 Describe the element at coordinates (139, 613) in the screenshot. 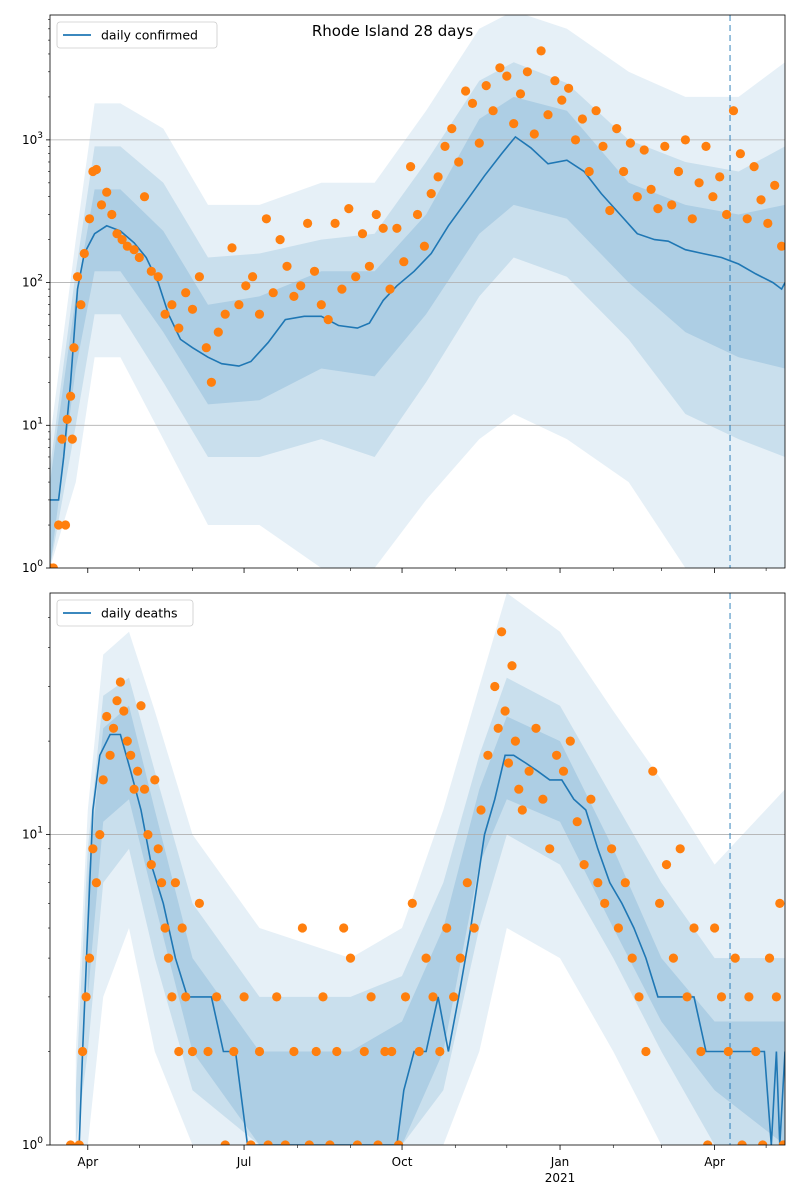

I see `legend-label: daily deaths` at that location.